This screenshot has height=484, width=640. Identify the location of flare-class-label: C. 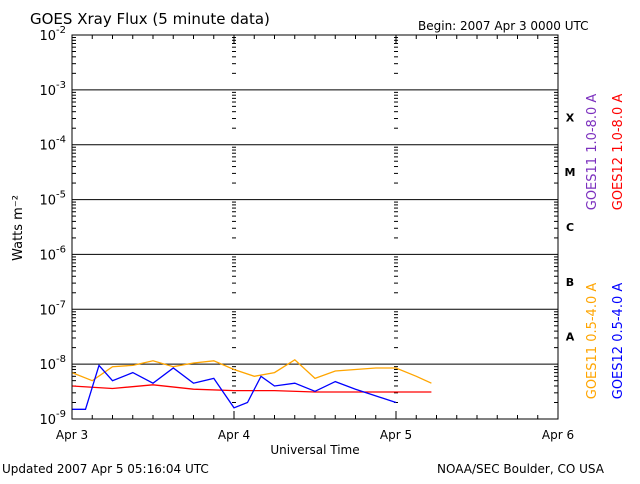
(570, 227).